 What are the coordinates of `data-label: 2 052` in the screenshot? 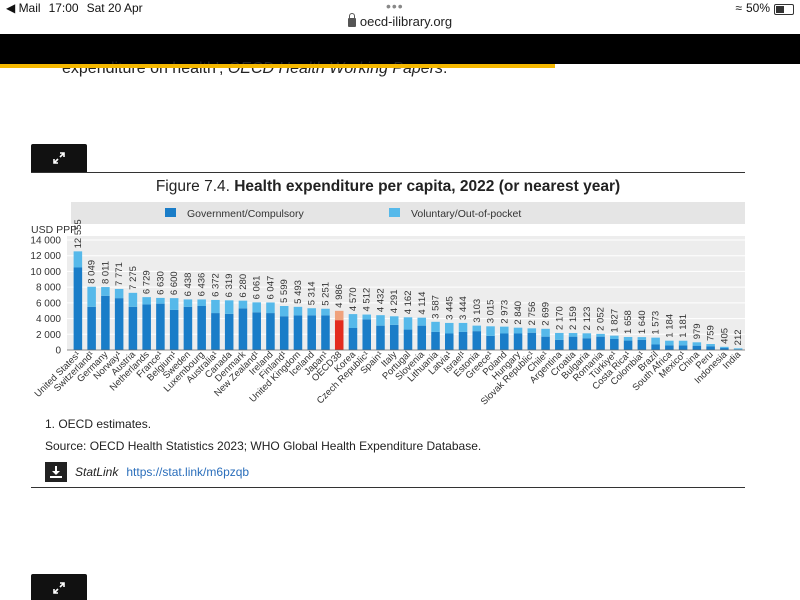 It's located at (601, 319).